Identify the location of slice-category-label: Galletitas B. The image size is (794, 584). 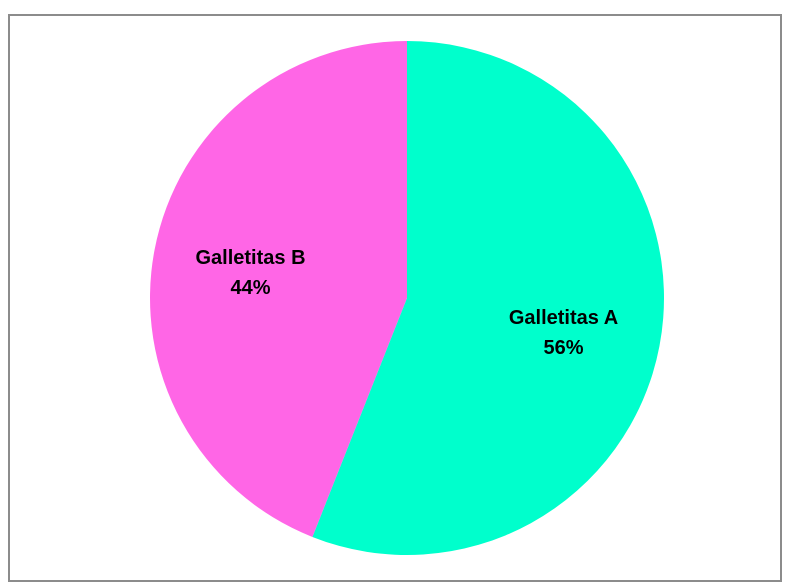
(250, 258).